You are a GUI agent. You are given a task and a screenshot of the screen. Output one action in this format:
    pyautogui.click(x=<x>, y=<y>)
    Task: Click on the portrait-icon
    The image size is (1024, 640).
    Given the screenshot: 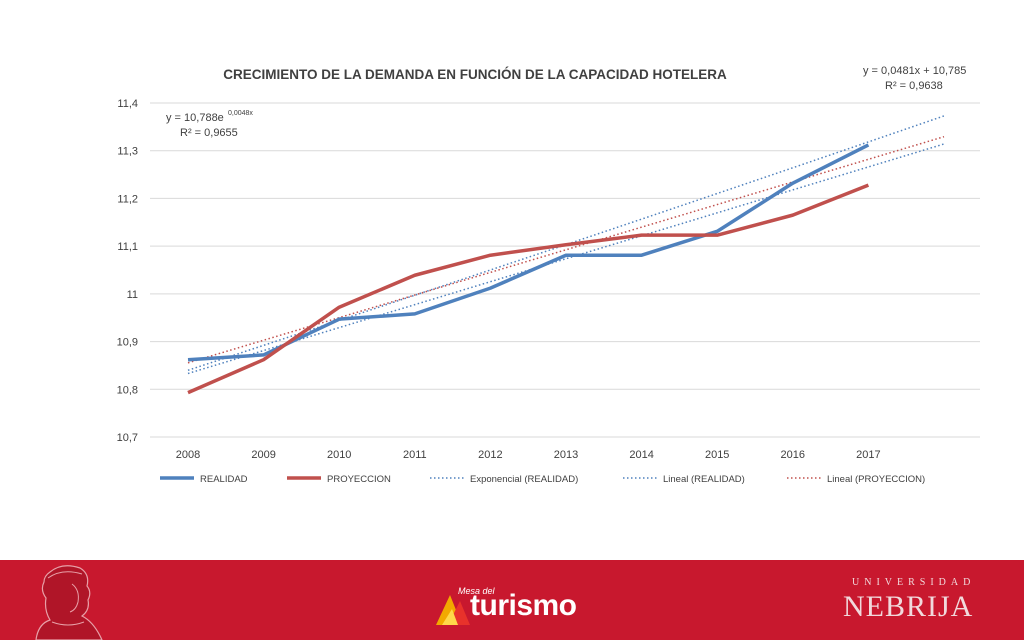 What is the action you would take?
    pyautogui.click(x=69, y=602)
    